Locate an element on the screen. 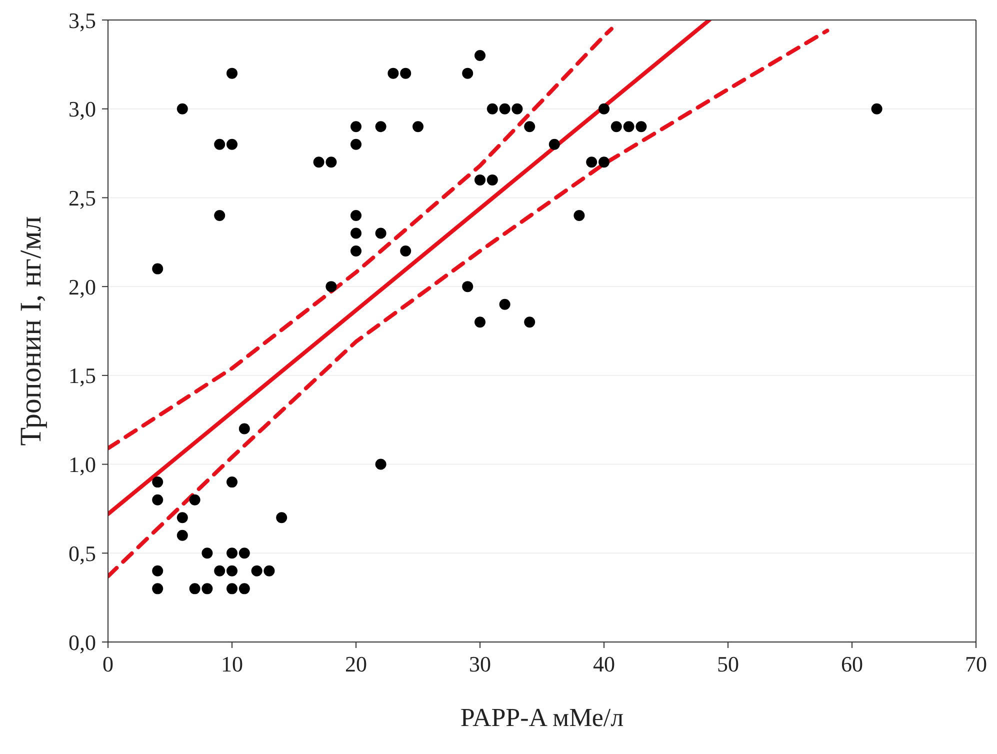  y-tick-label: 2,0 is located at coordinates (82, 287).